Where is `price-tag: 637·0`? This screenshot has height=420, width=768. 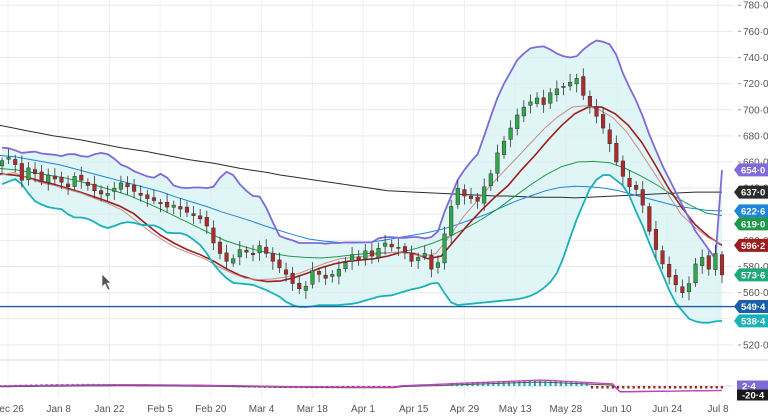
price-tag: 637·0 is located at coordinates (751, 192).